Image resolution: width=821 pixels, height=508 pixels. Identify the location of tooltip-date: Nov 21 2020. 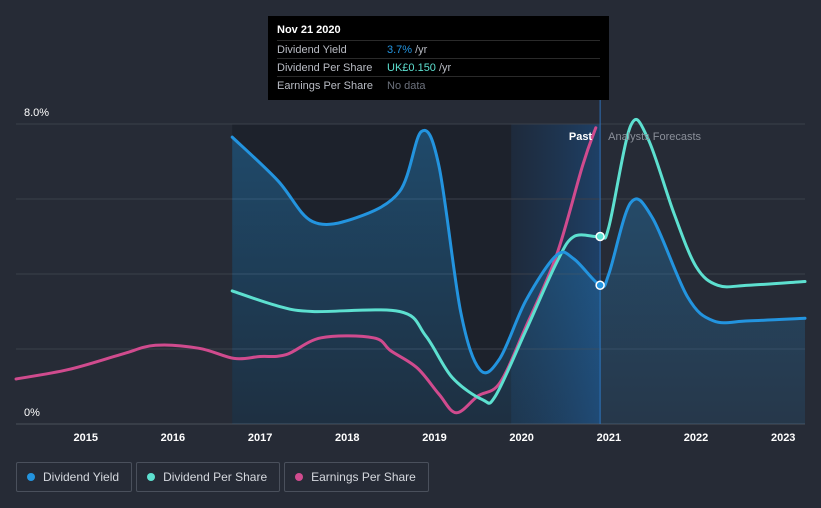
(309, 30).